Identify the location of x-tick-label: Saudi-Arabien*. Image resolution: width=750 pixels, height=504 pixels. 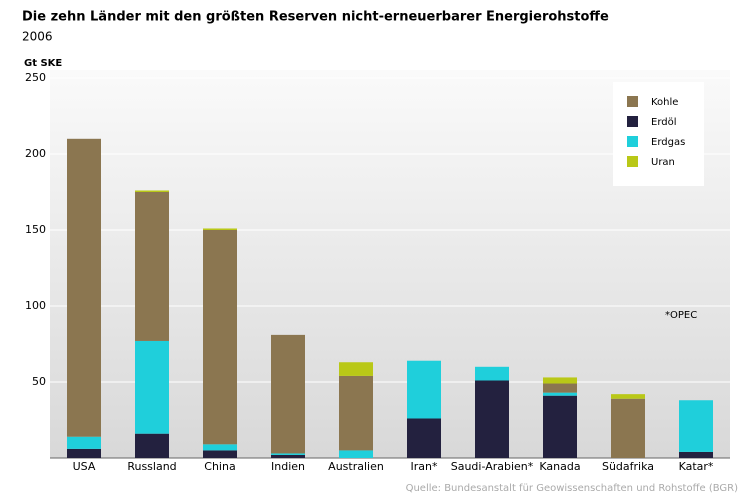
(492, 466).